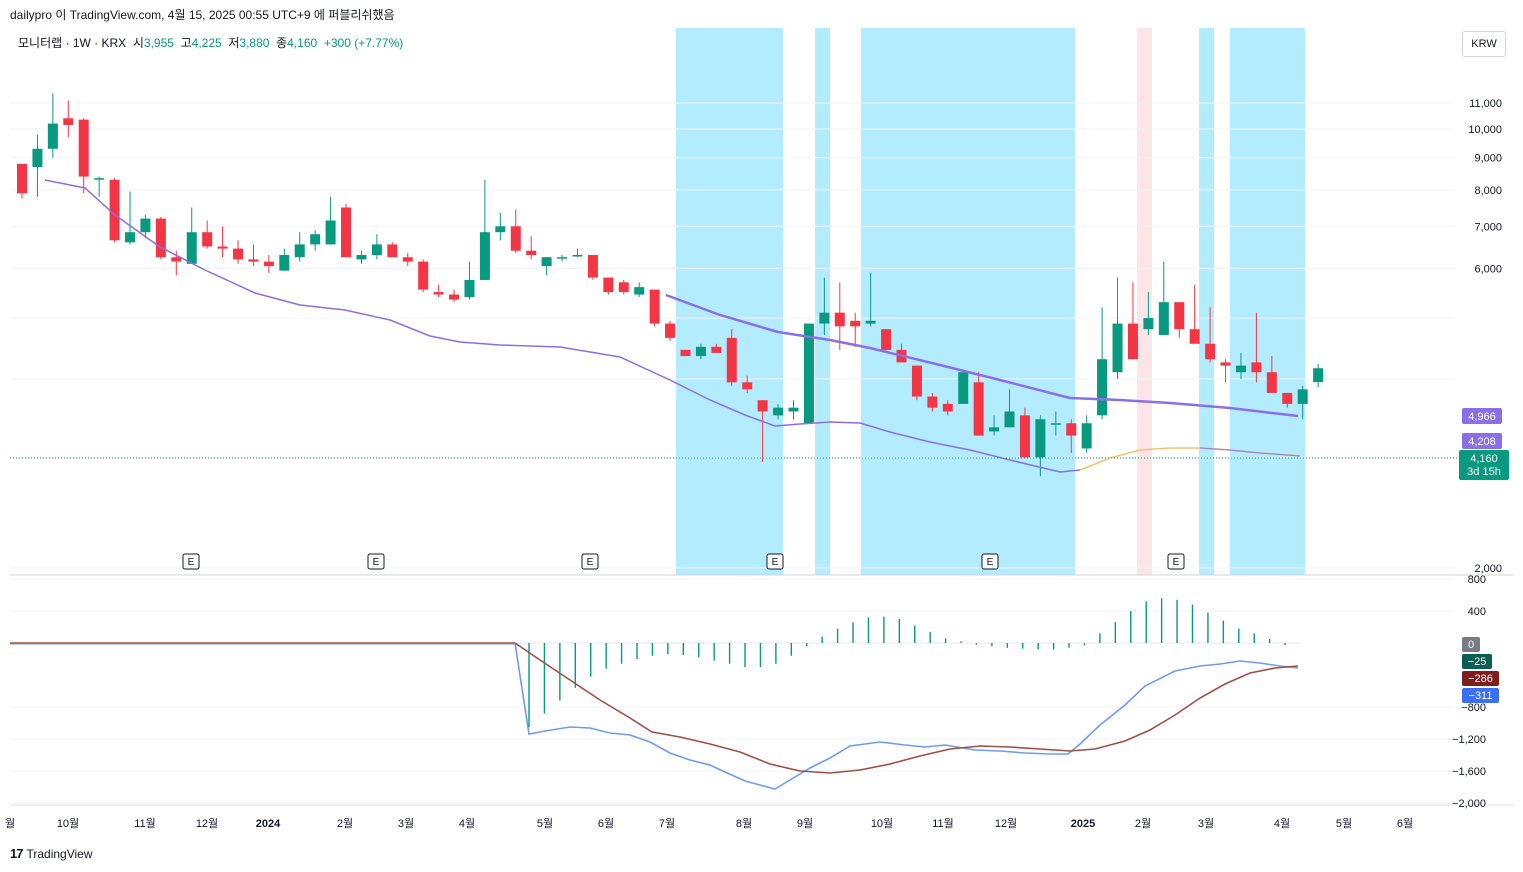 This screenshot has width=1523, height=872. What do you see at coordinates (1083, 824) in the screenshot?
I see `time-tick-label: 2025` at bounding box center [1083, 824].